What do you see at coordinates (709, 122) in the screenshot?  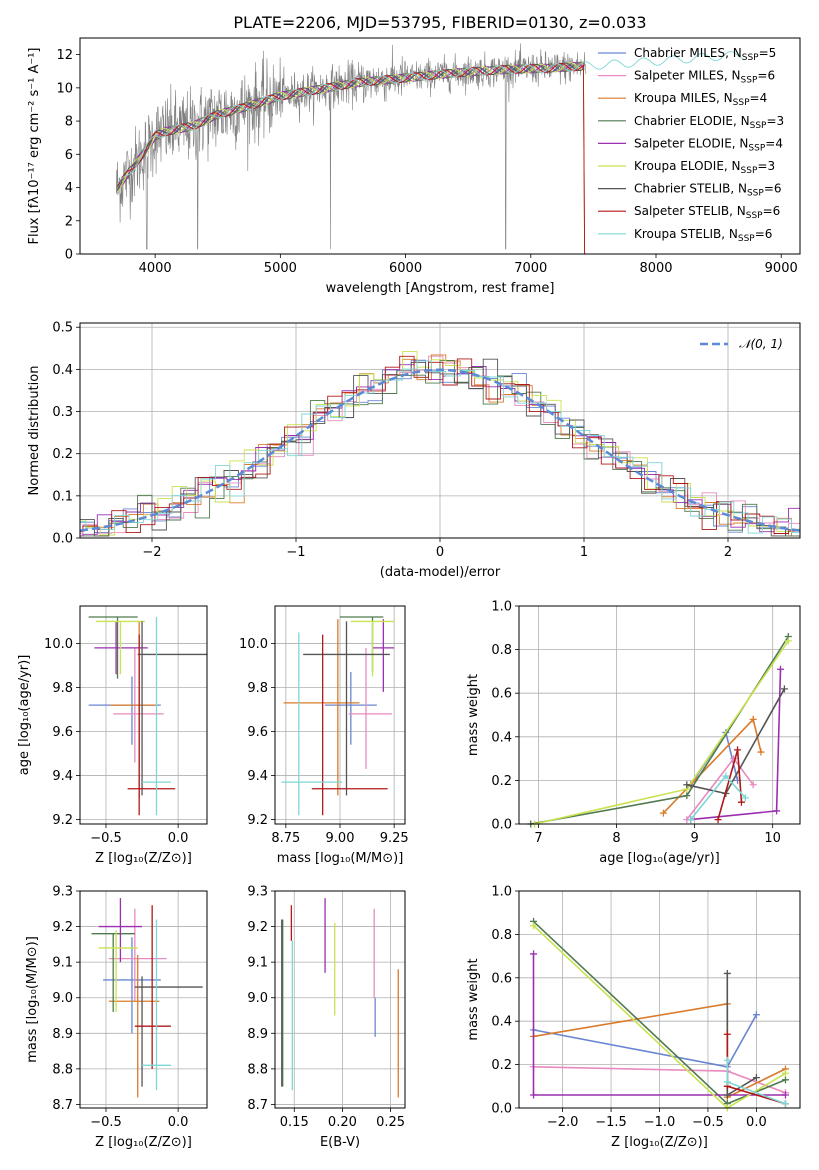 I see `legend-label-chabrier-elodie: Chabrier ELODIE, NSSP=3` at bounding box center [709, 122].